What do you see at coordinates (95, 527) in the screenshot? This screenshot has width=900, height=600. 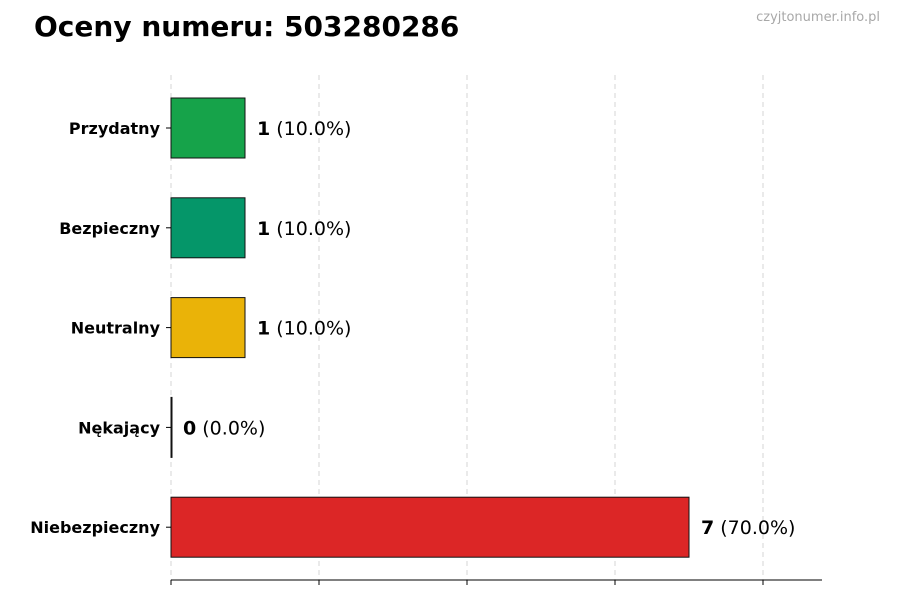 I see `category-label-4: Niebezpieczny` at bounding box center [95, 527].